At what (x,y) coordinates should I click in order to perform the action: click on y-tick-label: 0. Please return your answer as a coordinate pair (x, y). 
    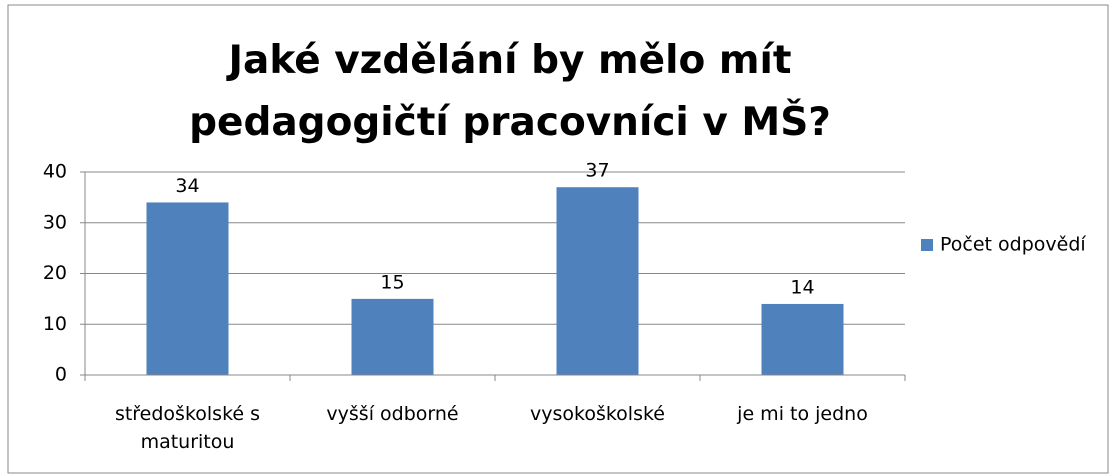
    Looking at the image, I should click on (61, 375).